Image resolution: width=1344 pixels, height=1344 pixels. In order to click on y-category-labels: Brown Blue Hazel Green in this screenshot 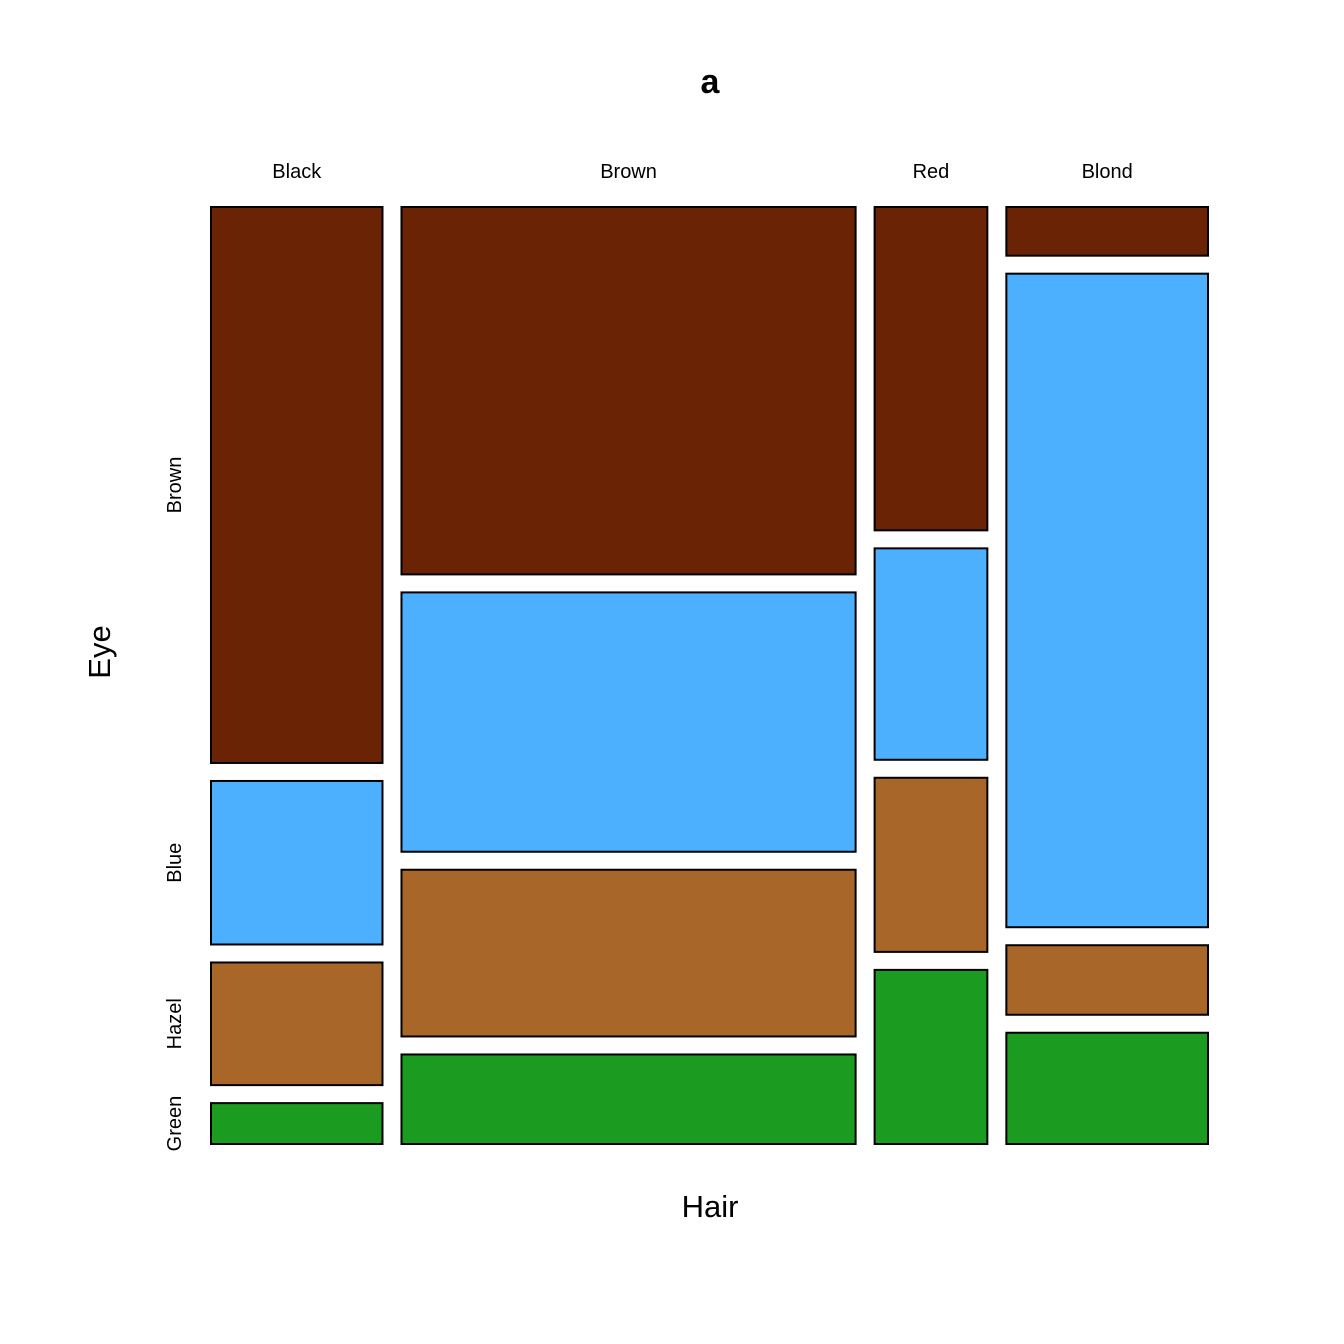, I will do `click(175, 804)`.